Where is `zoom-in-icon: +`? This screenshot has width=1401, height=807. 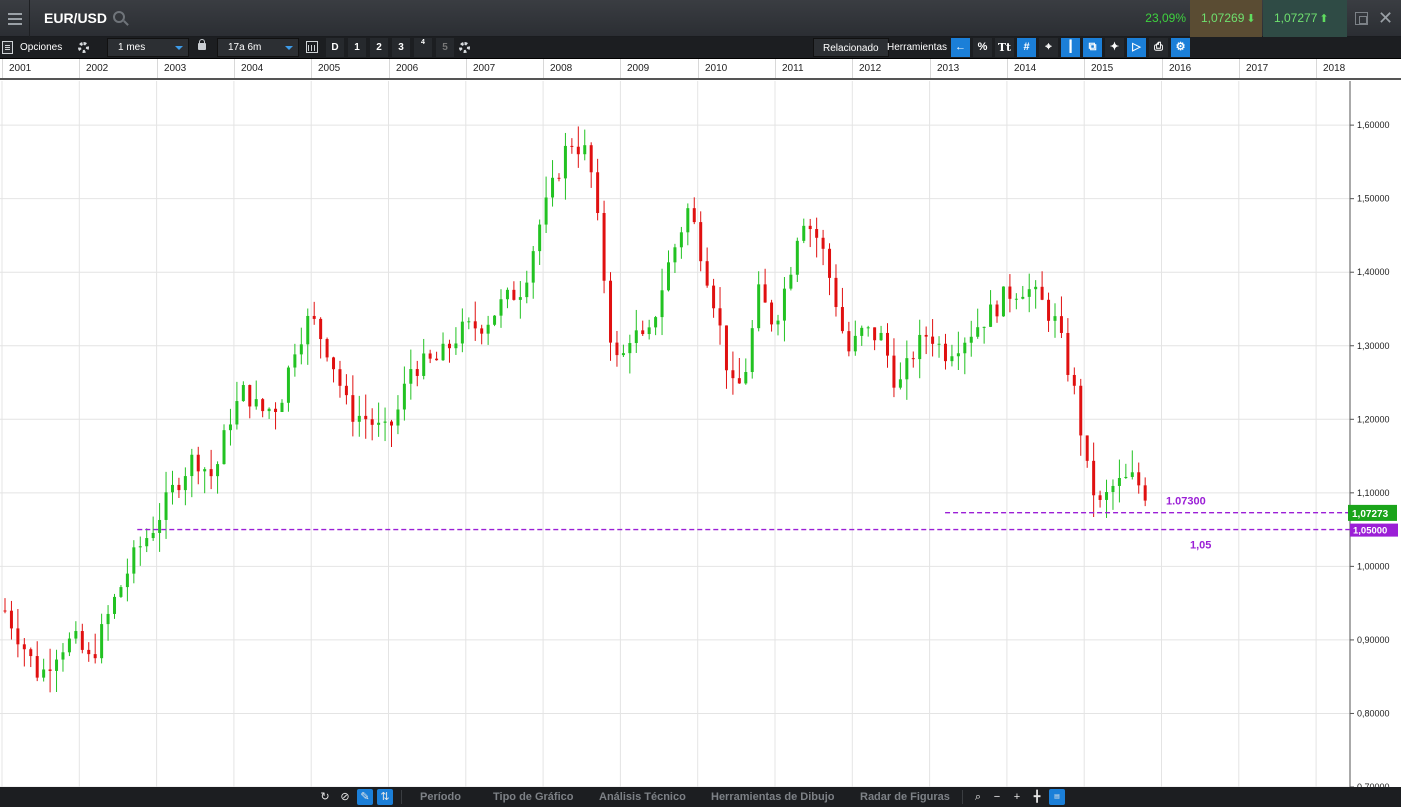
zoom-in-icon: + is located at coordinates (1017, 797).